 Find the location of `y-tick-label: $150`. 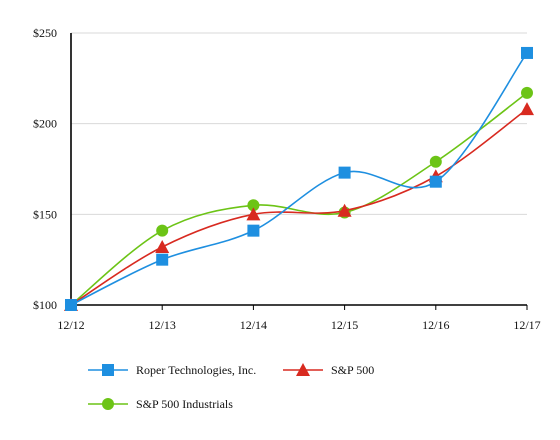

y-tick-label: $150 is located at coordinates (45, 214).